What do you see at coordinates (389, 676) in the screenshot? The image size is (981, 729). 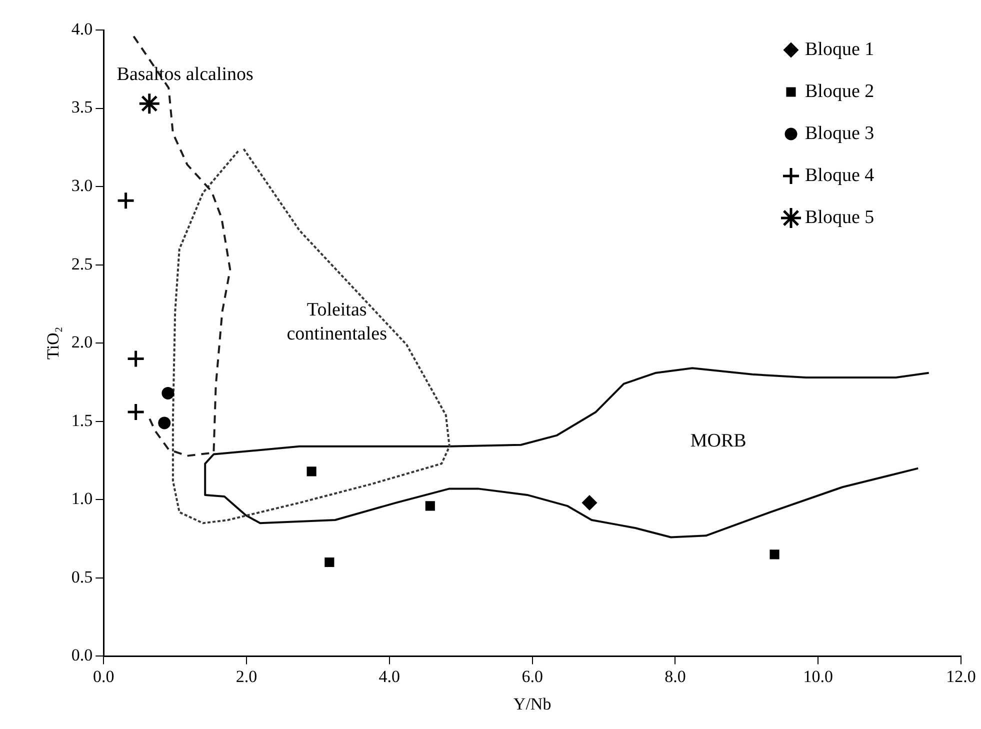 I see `x-tick-label: 4.0` at bounding box center [389, 676].